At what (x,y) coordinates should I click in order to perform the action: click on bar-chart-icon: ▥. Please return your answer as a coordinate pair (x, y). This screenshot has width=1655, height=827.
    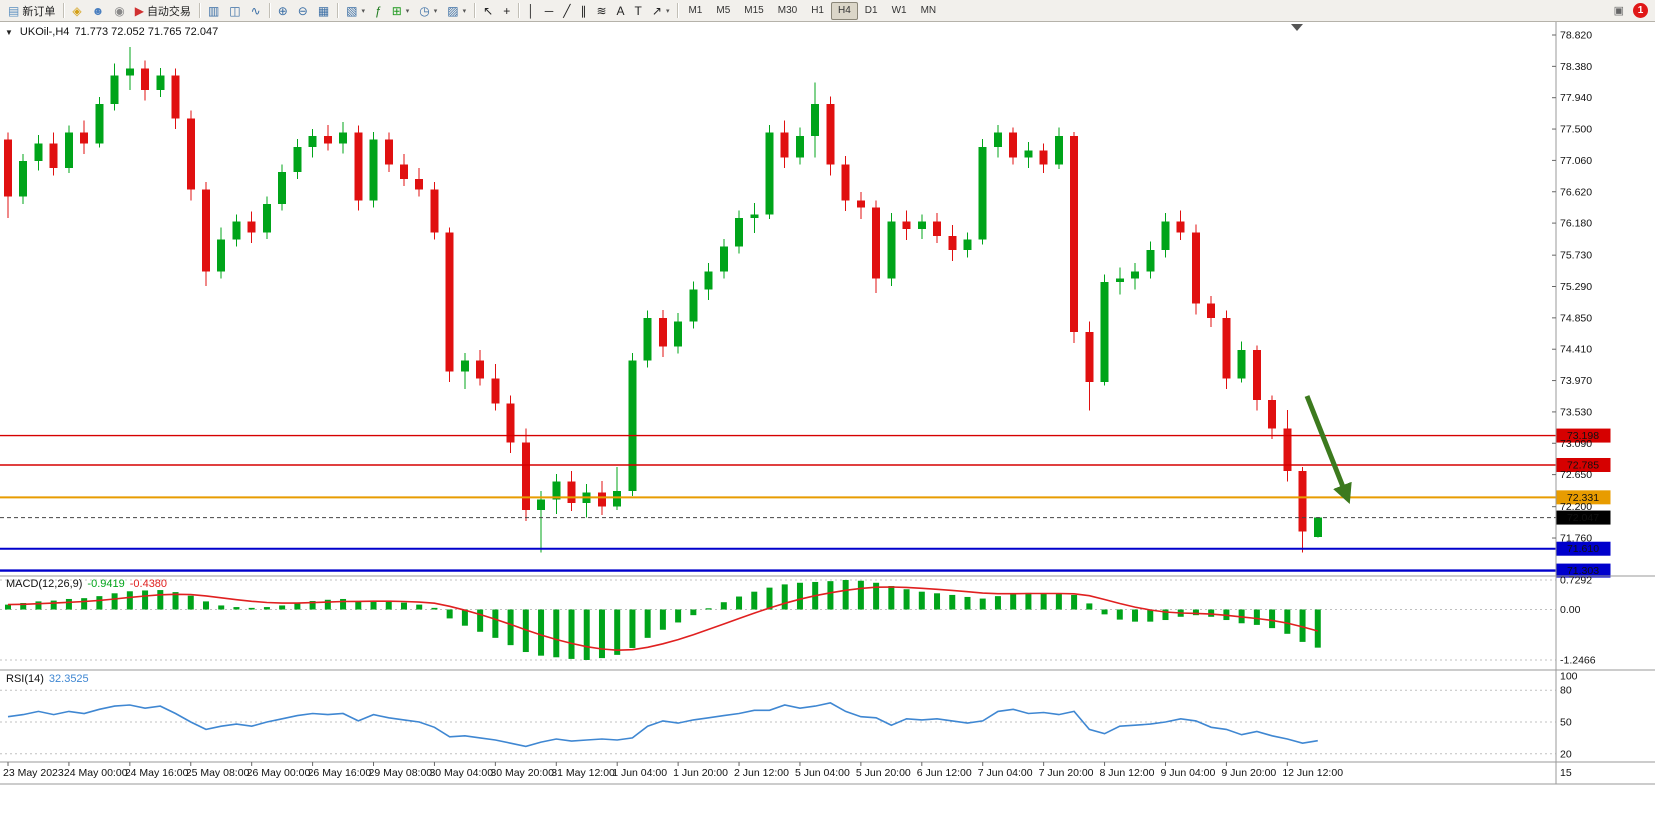
    Looking at the image, I should click on (213, 11).